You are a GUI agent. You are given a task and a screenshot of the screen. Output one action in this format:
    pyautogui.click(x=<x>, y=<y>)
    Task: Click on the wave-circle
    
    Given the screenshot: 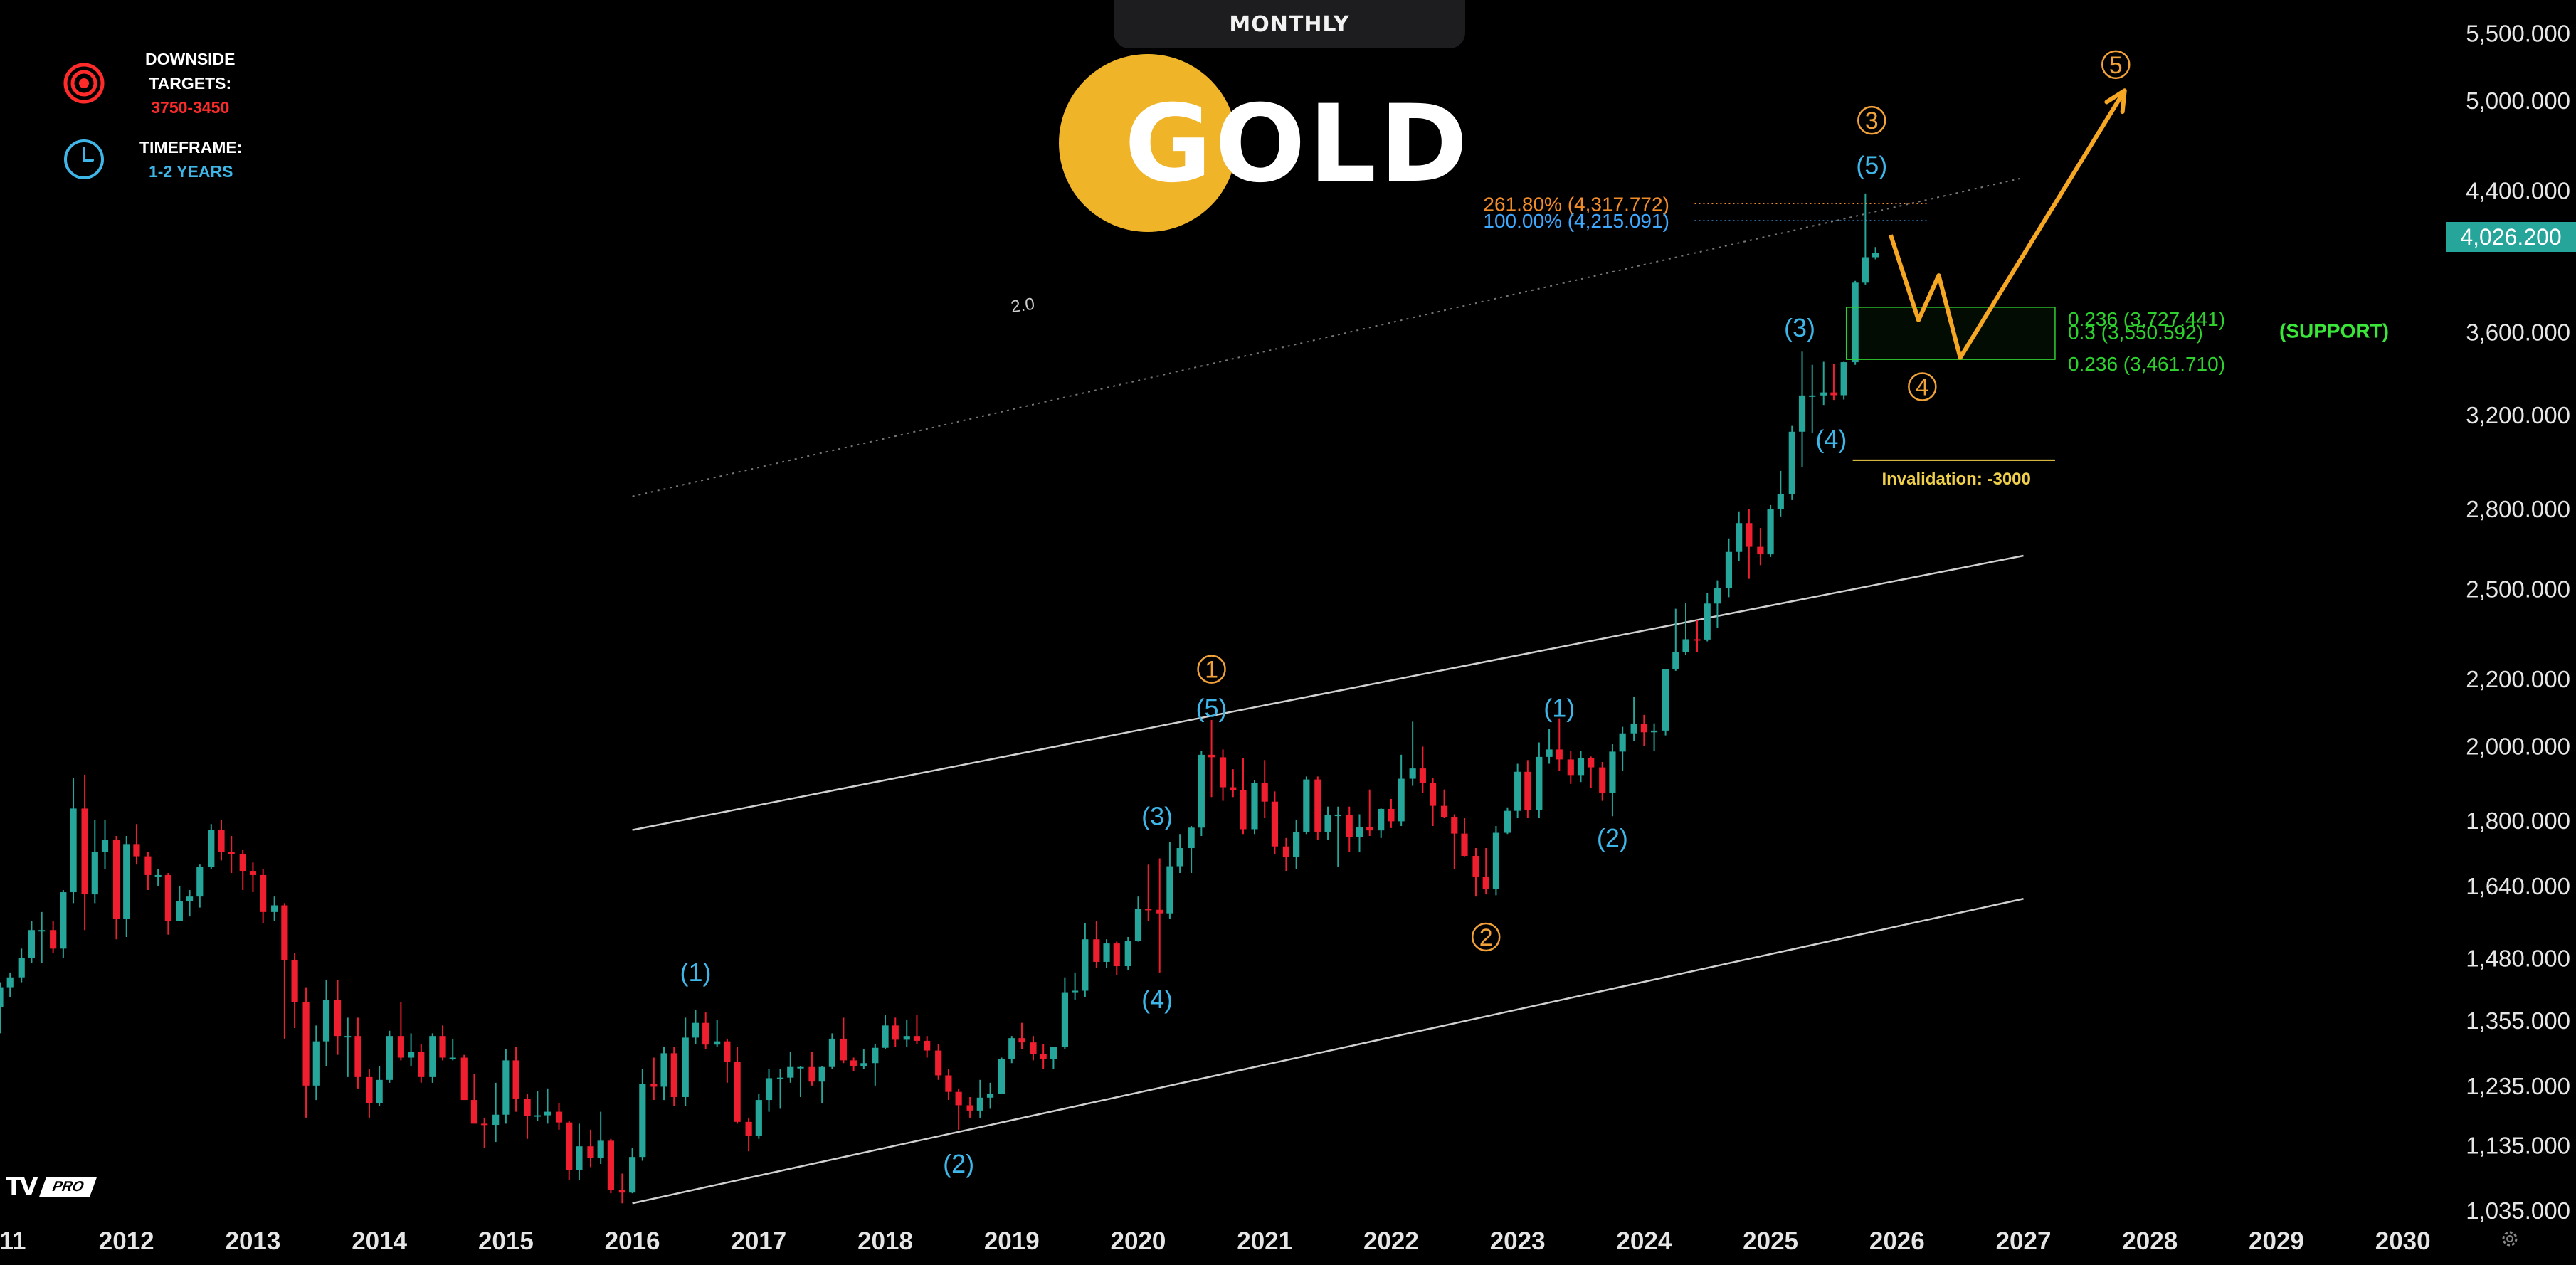 What is the action you would take?
    pyautogui.click(x=2116, y=65)
    